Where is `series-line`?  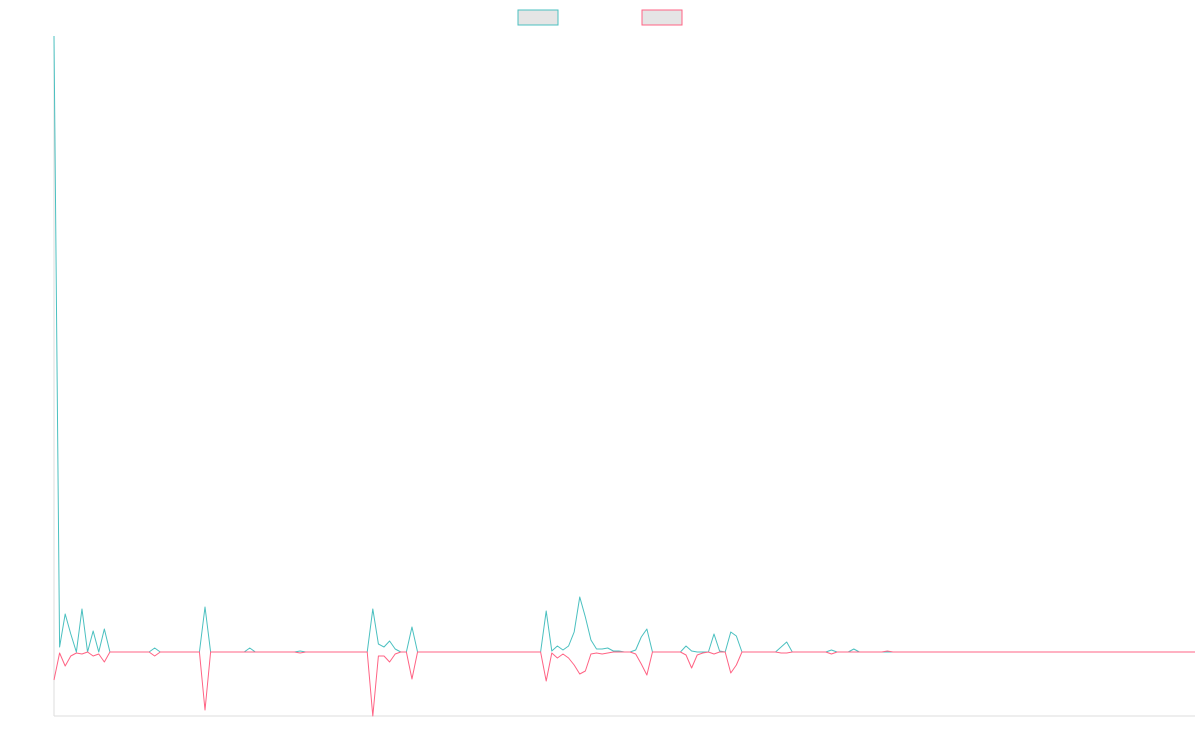 series-line is located at coordinates (624, 683).